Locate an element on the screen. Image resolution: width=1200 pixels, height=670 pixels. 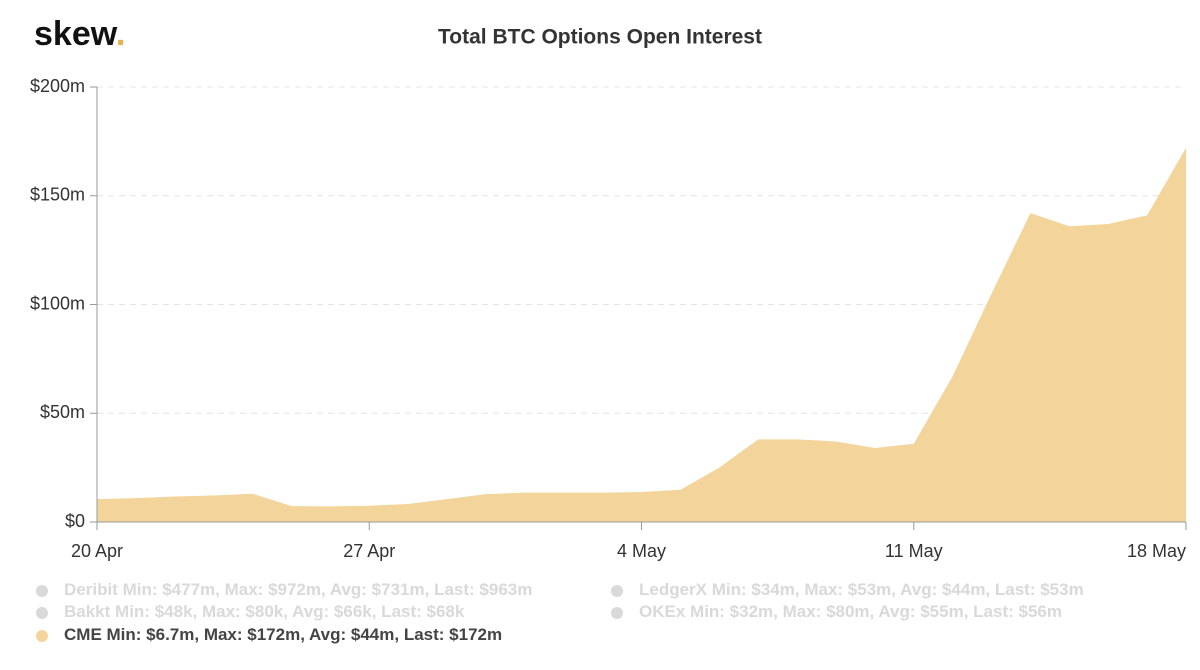
x-tick-label: 4 May is located at coordinates (641, 551).